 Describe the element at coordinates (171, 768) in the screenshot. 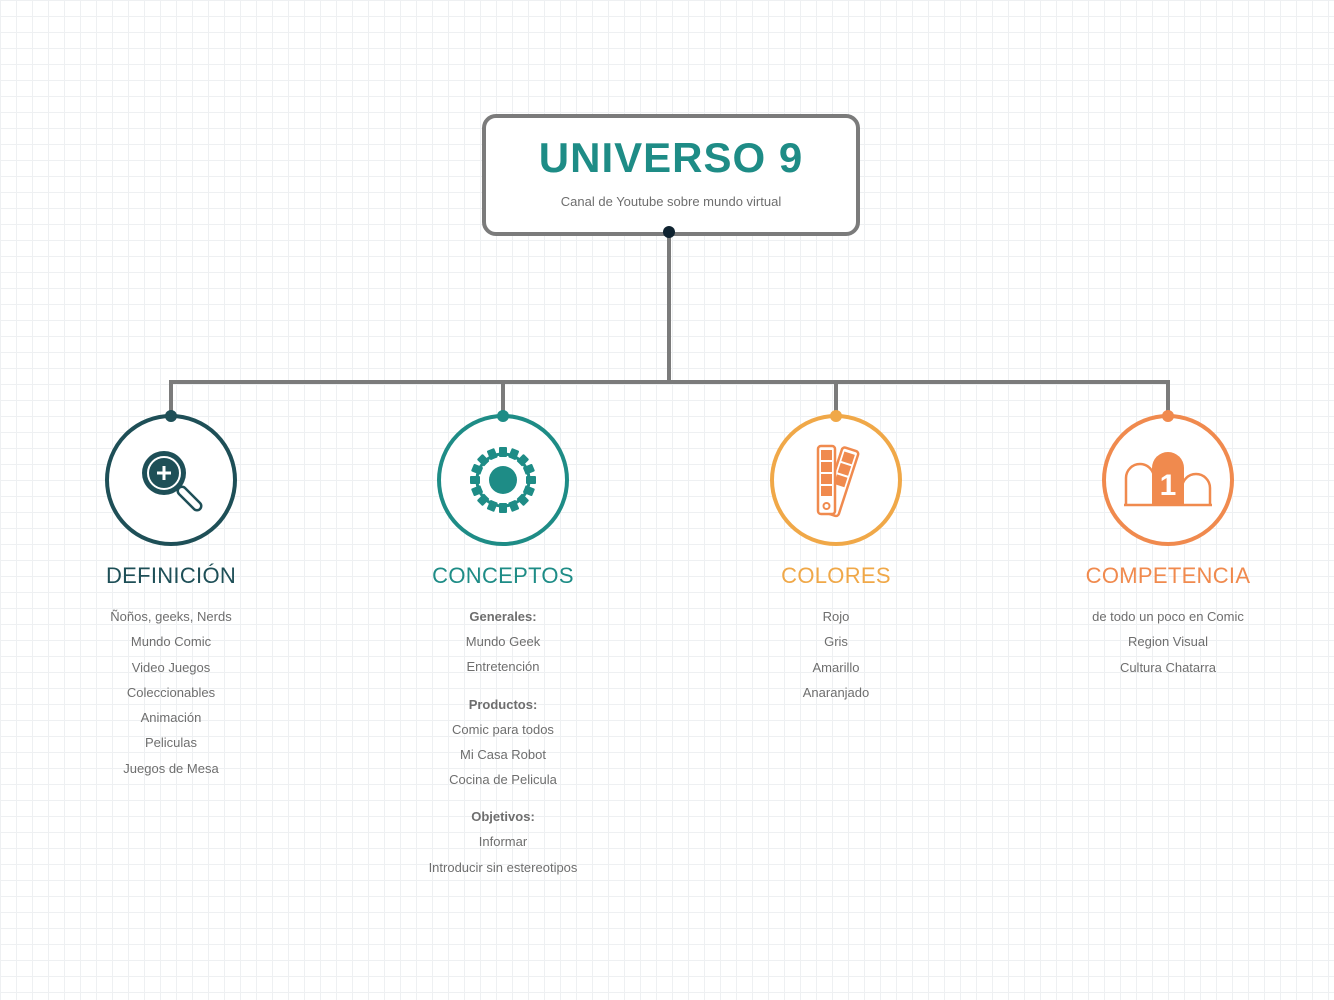

I see `list-item: Juegos de Mesa` at that location.